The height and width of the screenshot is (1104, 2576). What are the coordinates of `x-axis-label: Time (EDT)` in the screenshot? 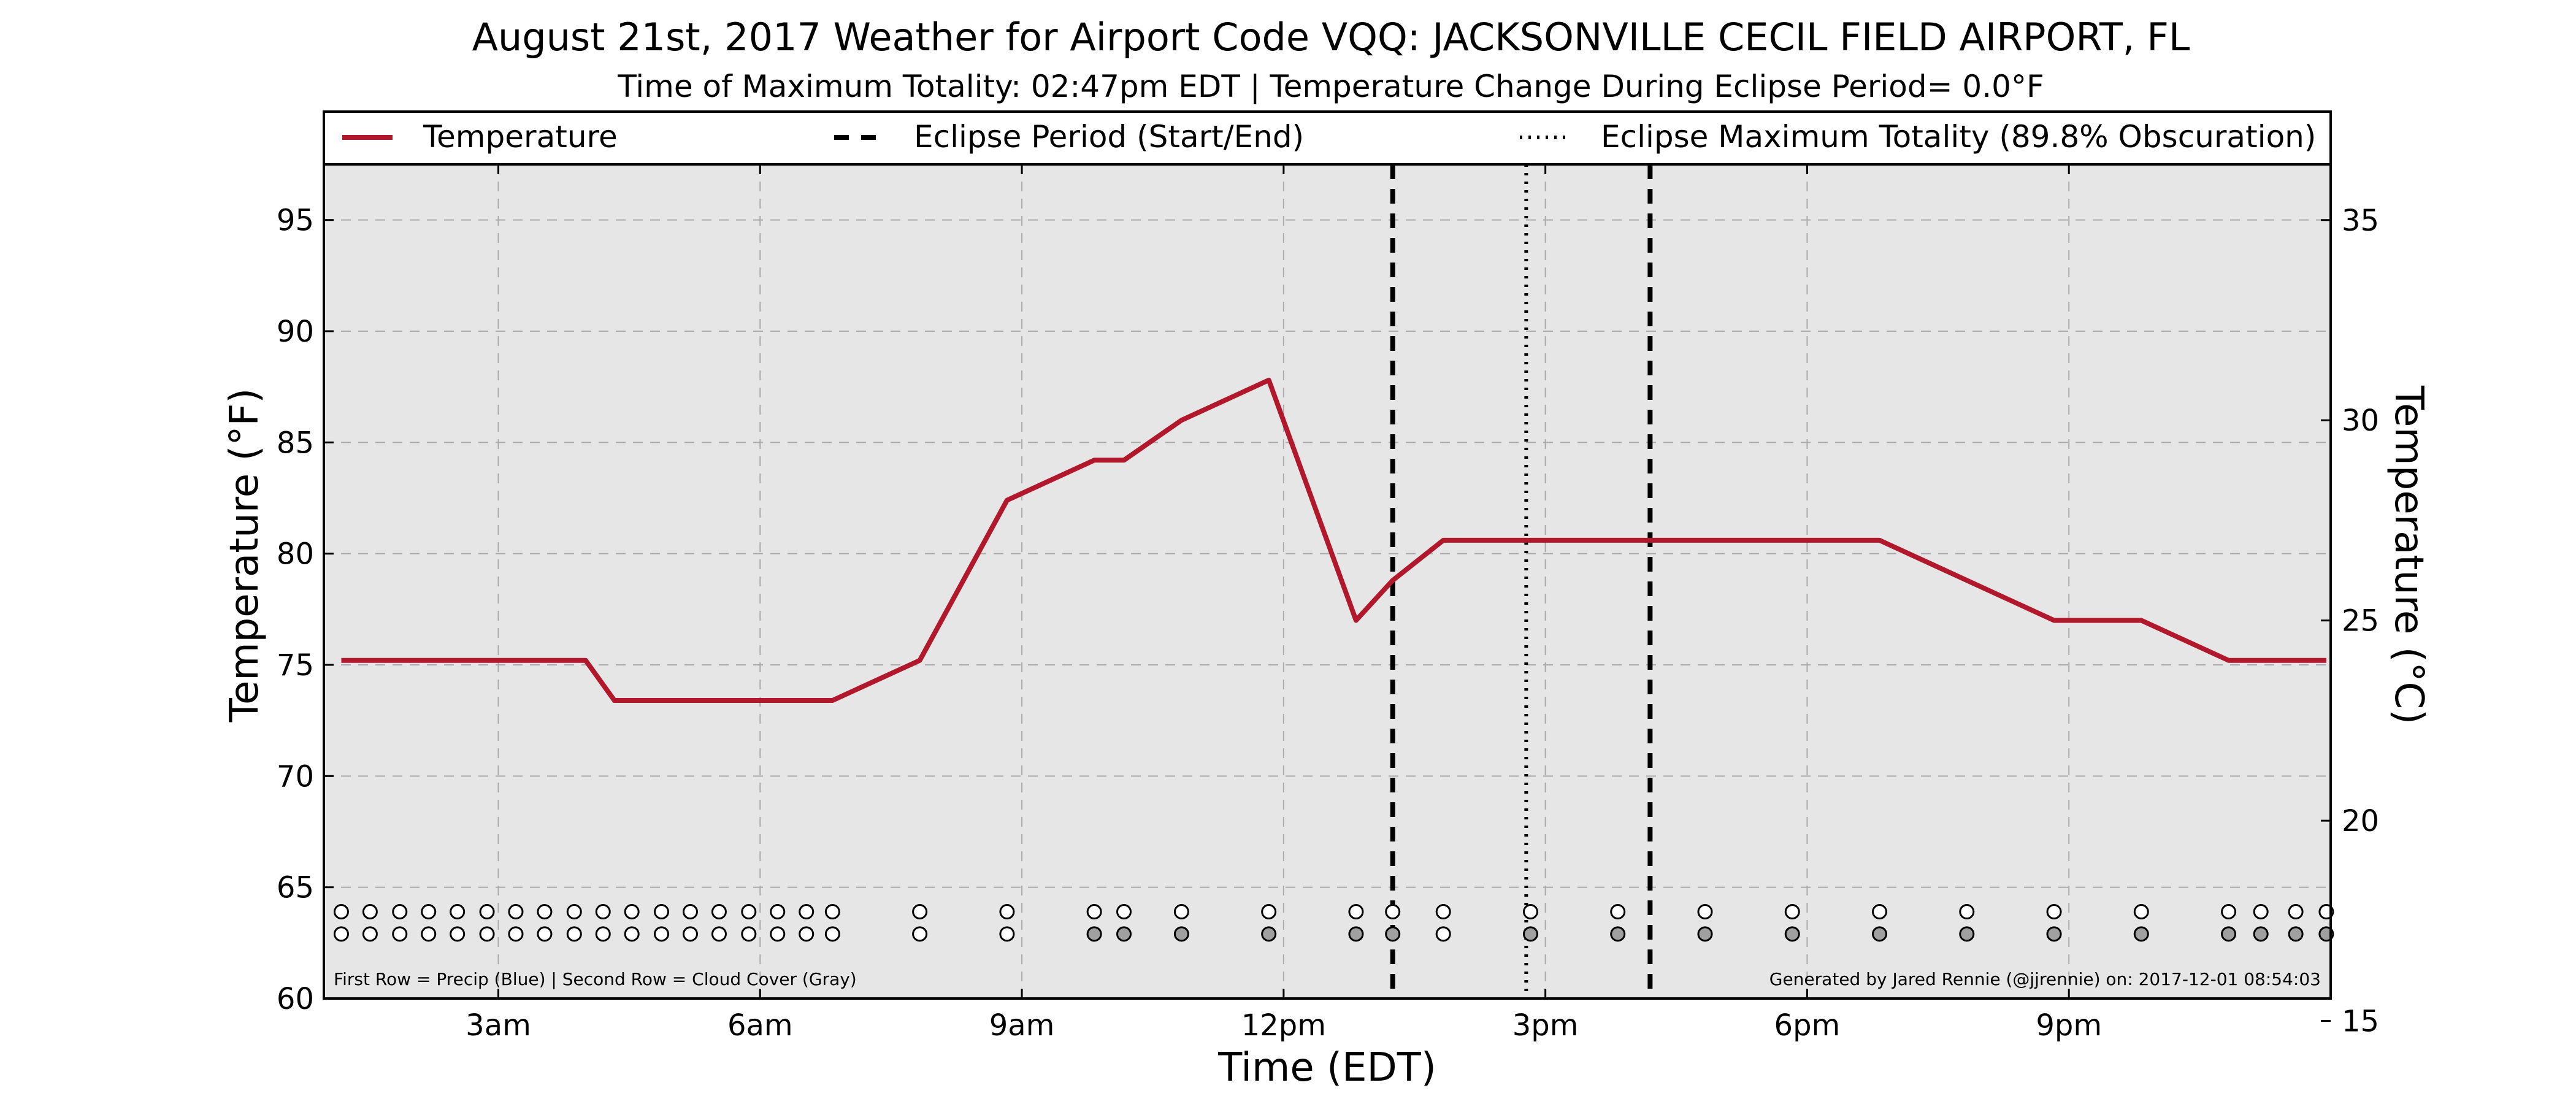 It's located at (1326, 1068).